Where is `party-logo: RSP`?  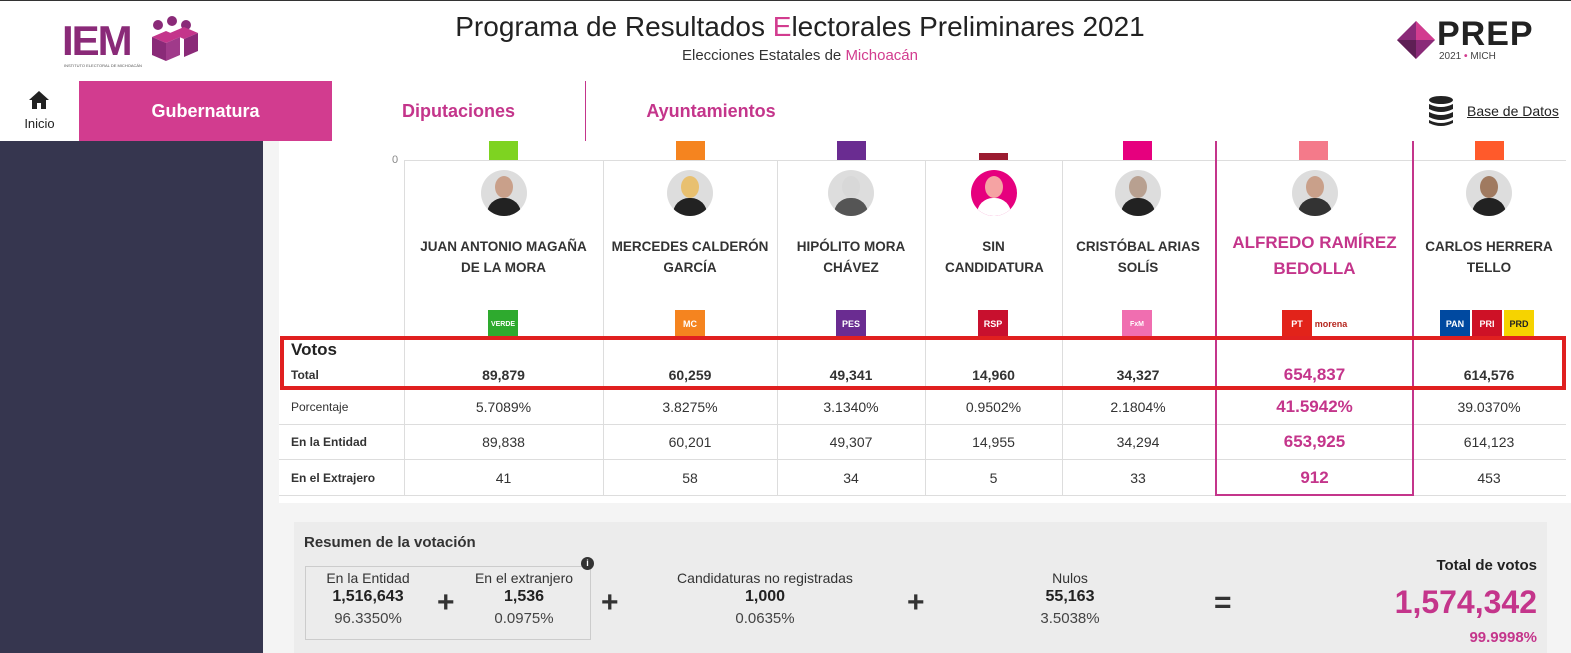 party-logo: RSP is located at coordinates (993, 324).